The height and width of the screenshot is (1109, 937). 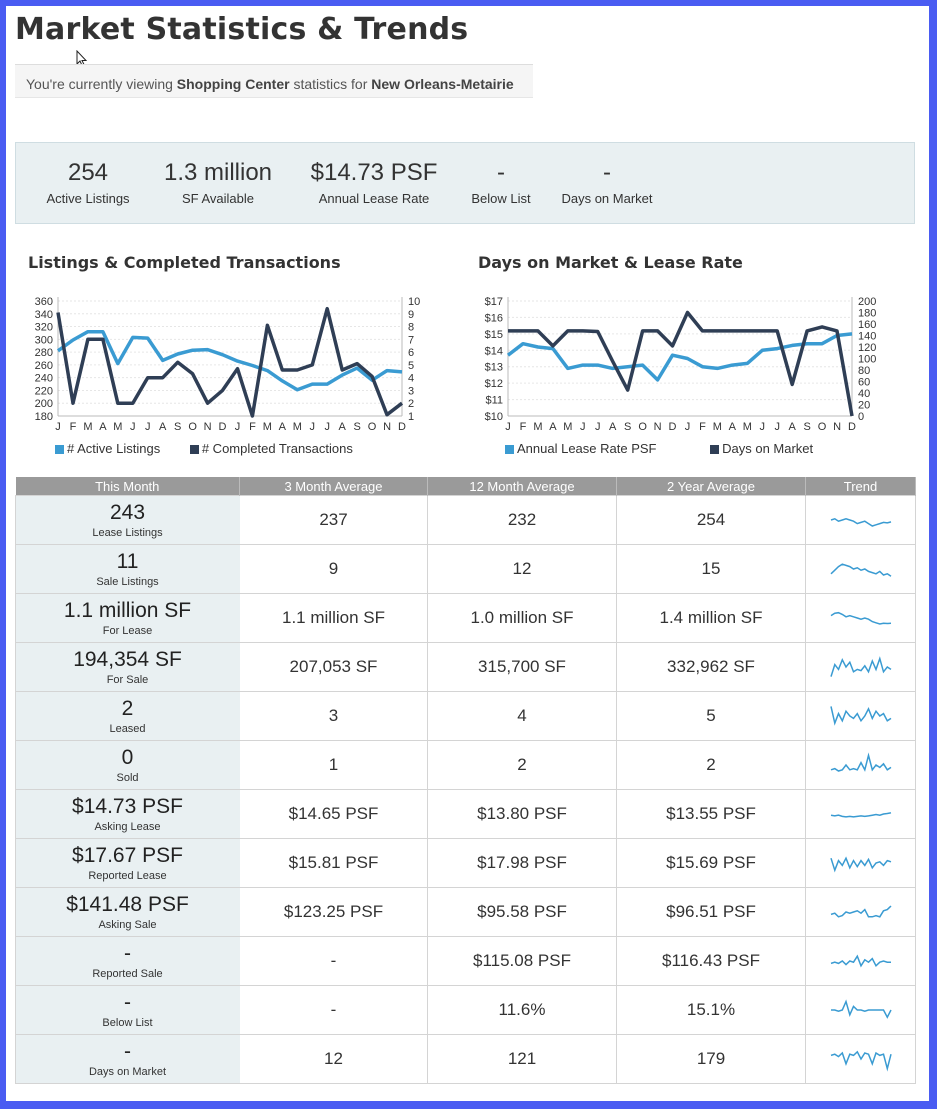 I want to click on metric-label: Reported Lease, so click(x=127, y=876).